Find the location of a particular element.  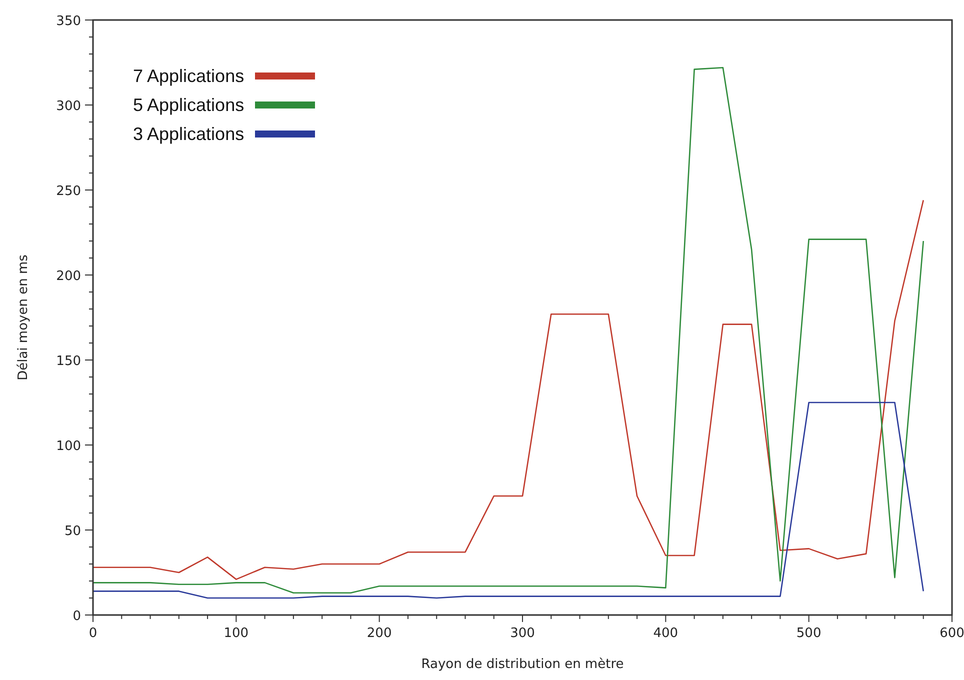

y-tick-label: 250 is located at coordinates (68, 191).